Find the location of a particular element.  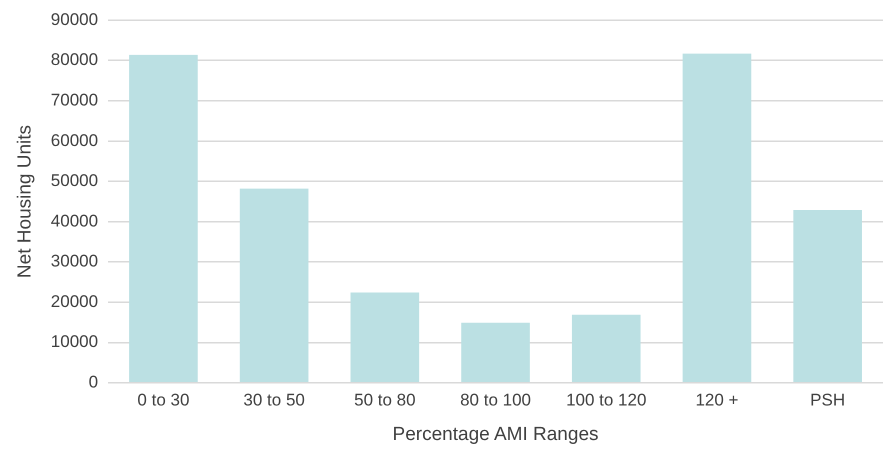

y-tick-label: 80000 is located at coordinates (74, 60).